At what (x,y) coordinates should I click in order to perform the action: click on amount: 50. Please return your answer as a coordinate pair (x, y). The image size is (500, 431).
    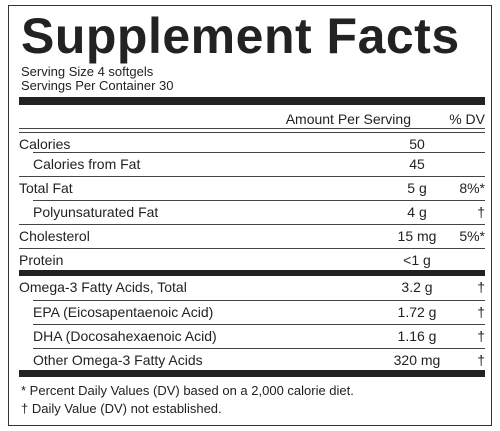
    Looking at the image, I should click on (417, 144).